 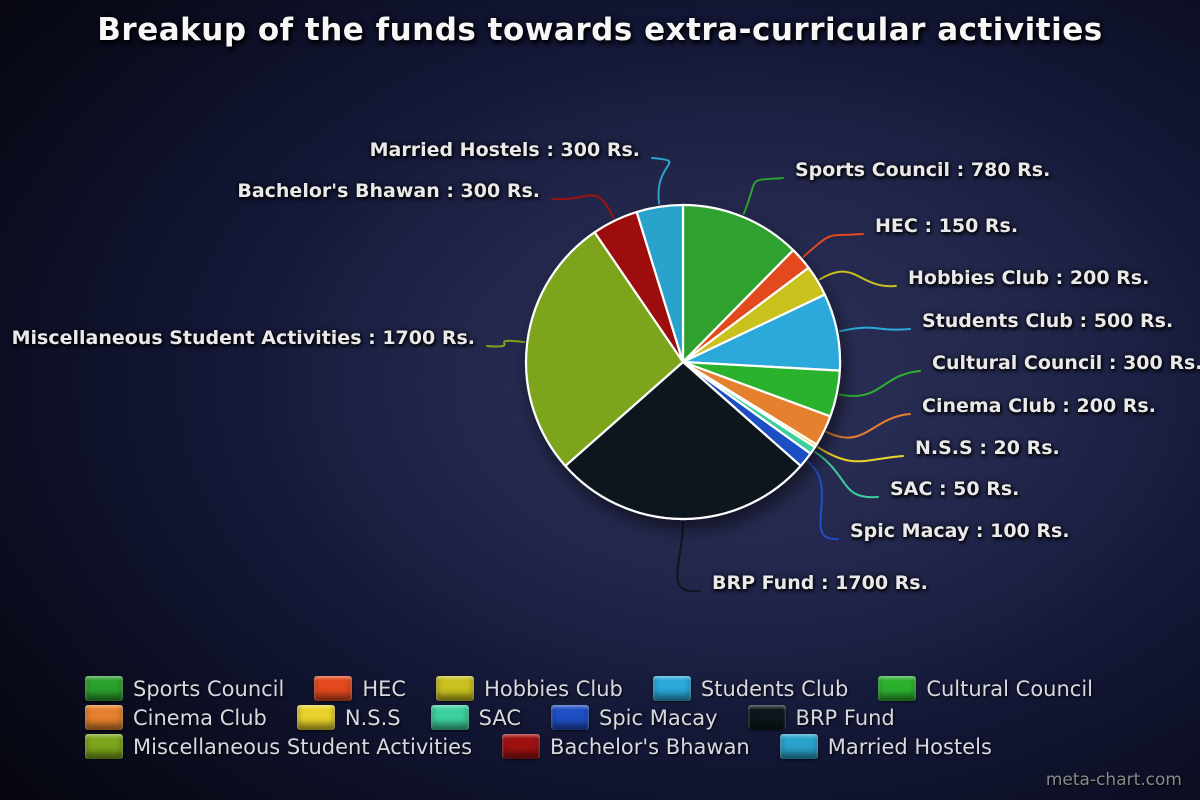 What do you see at coordinates (104, 688) in the screenshot?
I see `legend-swatch-sports-council` at bounding box center [104, 688].